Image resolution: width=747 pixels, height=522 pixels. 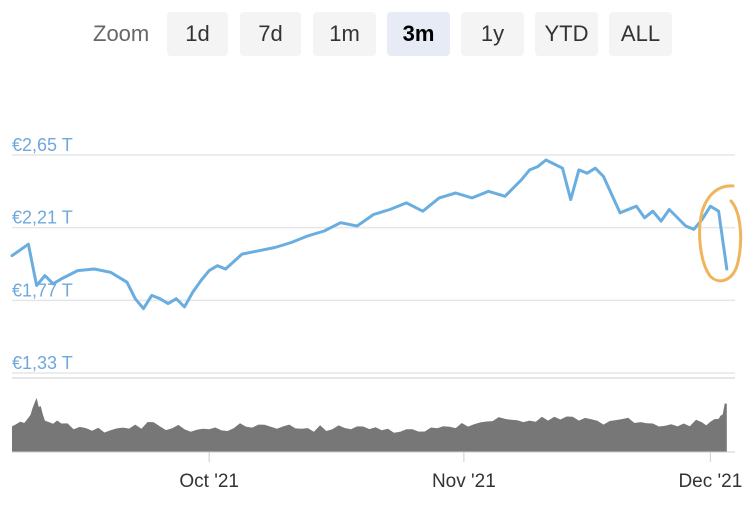 What do you see at coordinates (710, 481) in the screenshot?
I see `x-tick-label: Dec '21` at bounding box center [710, 481].